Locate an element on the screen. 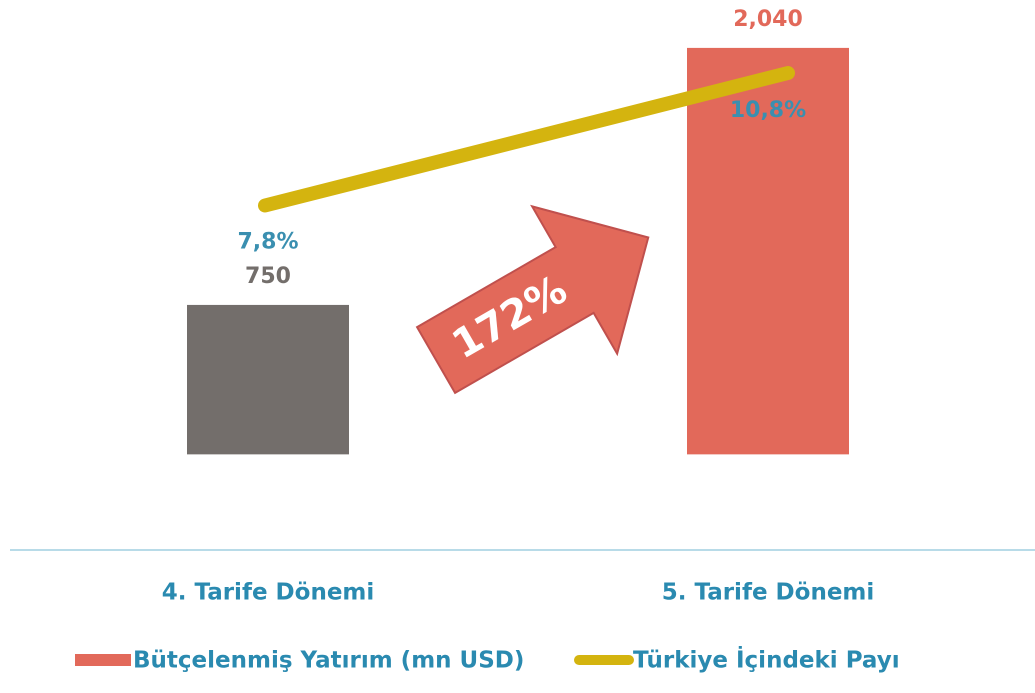 Image resolution: width=1035 pixels, height=693 pixels. line-value-label: 10,8% is located at coordinates (768, 110).